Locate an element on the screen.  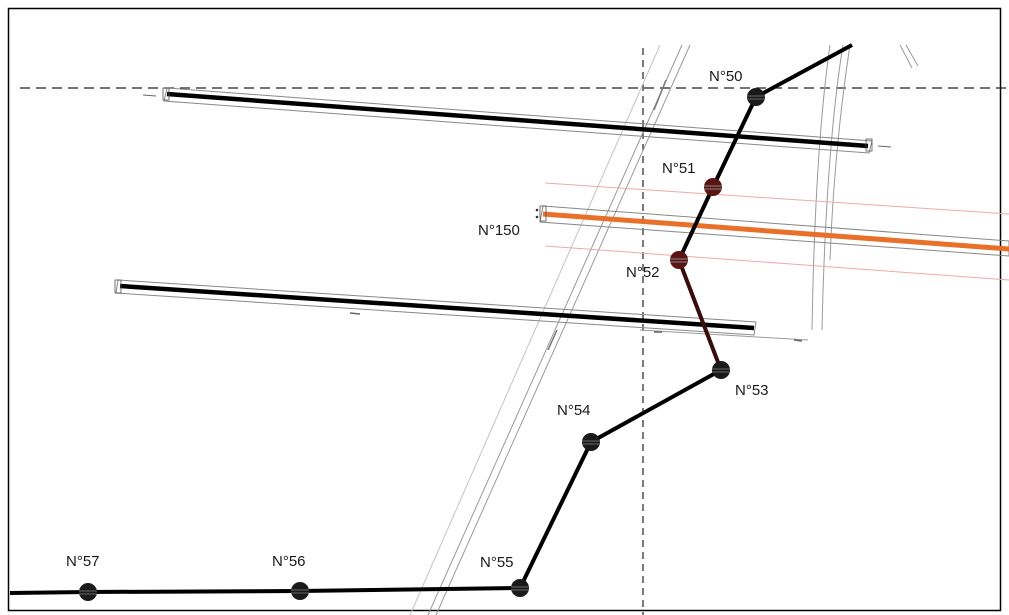
pole-n57: N°57 is located at coordinates (83, 577).